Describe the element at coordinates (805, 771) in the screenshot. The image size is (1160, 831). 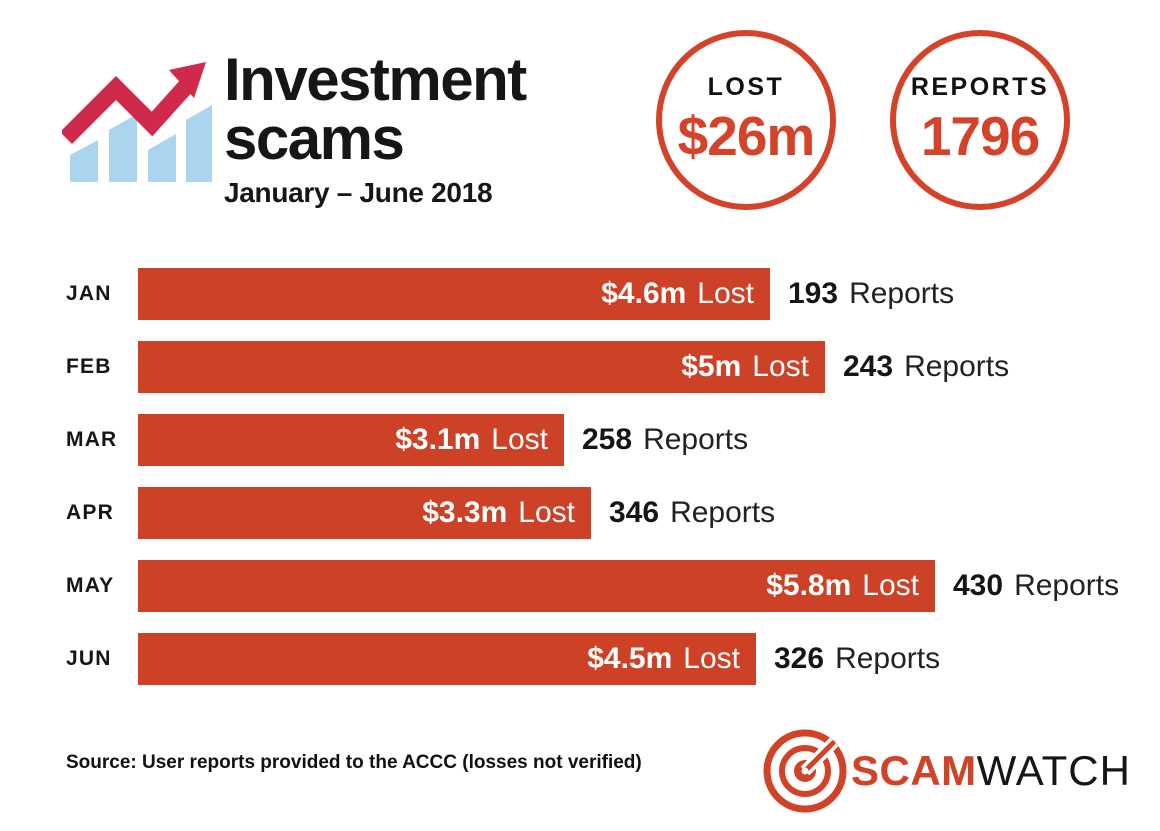
I see `target-bullseye-icon` at that location.